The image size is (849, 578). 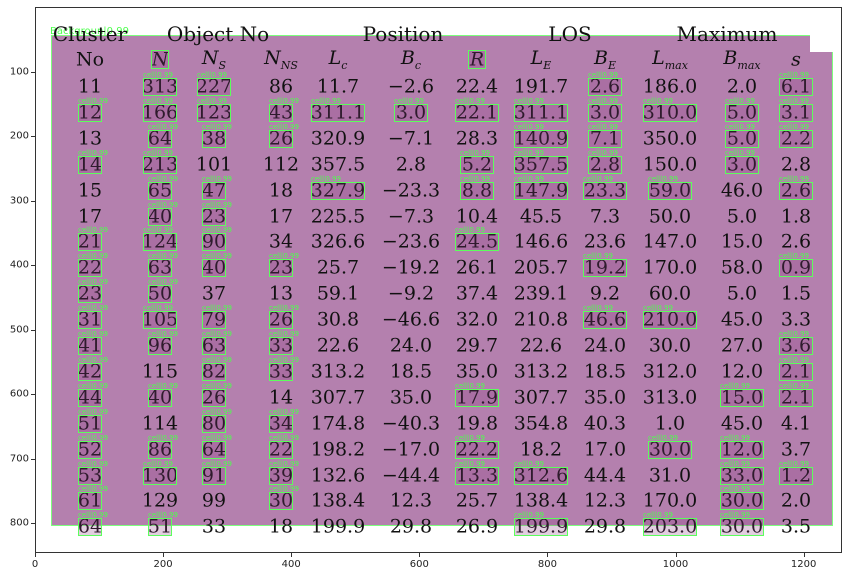 What do you see at coordinates (160, 500) in the screenshot?
I see `table-cell: 129` at bounding box center [160, 500].